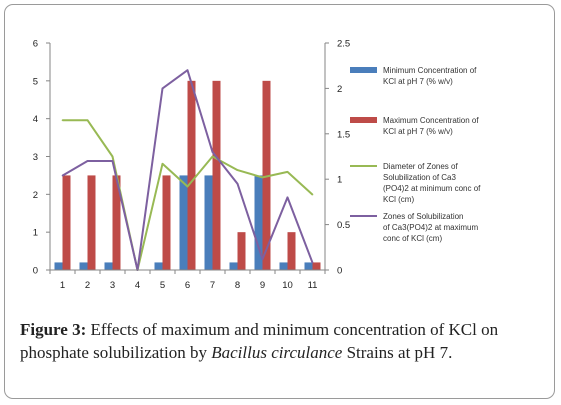 The width and height of the screenshot is (561, 405). What do you see at coordinates (35, 157) in the screenshot?
I see `left-tick-label: 3` at bounding box center [35, 157].